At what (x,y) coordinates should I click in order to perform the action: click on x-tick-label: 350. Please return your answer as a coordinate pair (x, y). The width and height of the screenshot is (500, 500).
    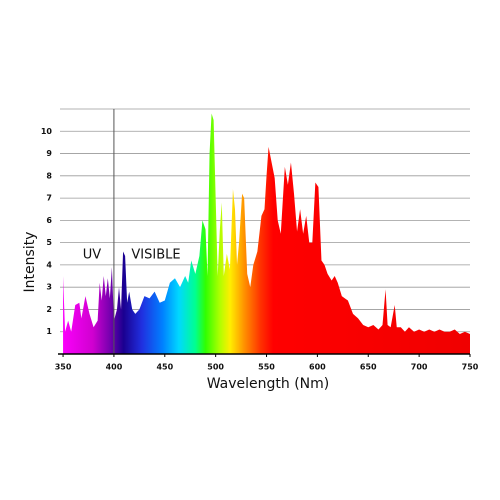
    Looking at the image, I should click on (63, 367).